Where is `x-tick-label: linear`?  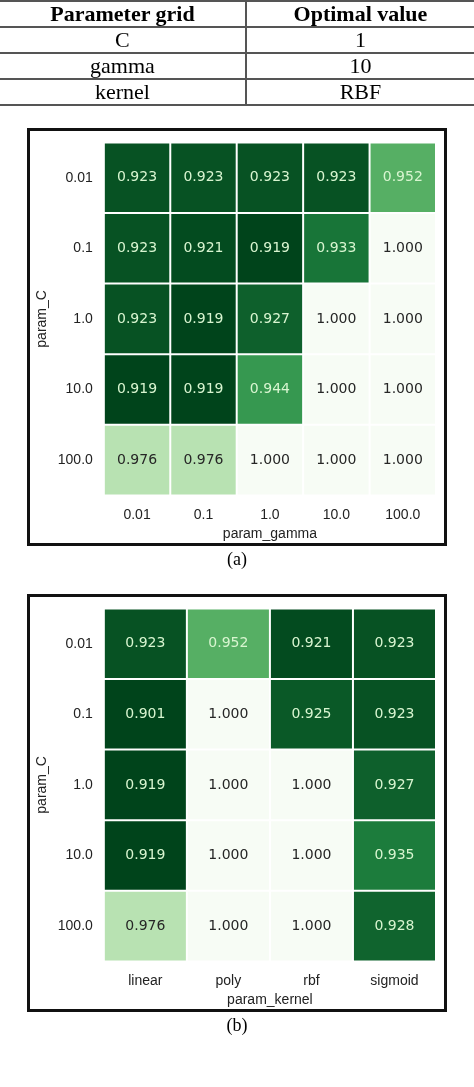
x-tick-label: linear is located at coordinates (145, 979).